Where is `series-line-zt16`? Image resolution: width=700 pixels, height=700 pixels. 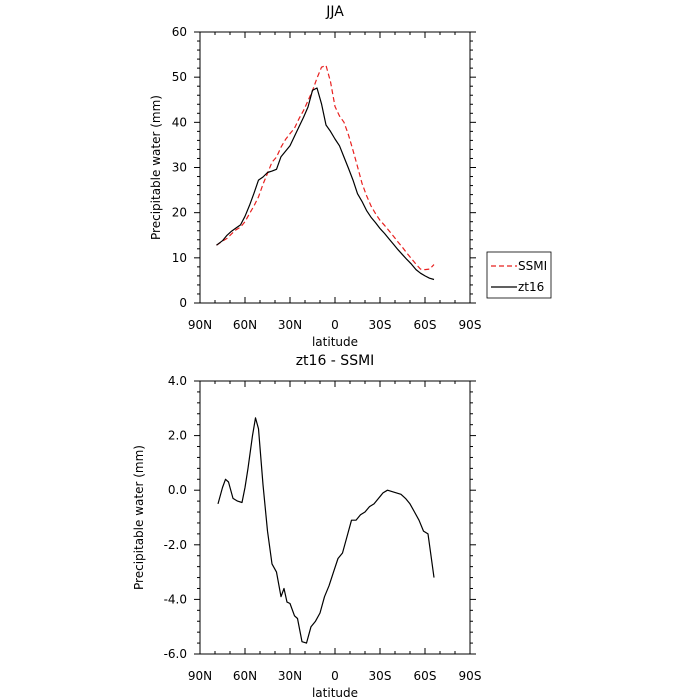 series-line-zt16 is located at coordinates (325, 184).